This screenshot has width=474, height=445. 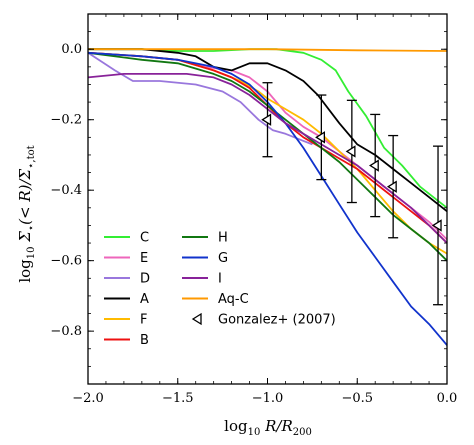 What do you see at coordinates (66, 190) in the screenshot?
I see `y-tick-label: −0.4` at bounding box center [66, 190].